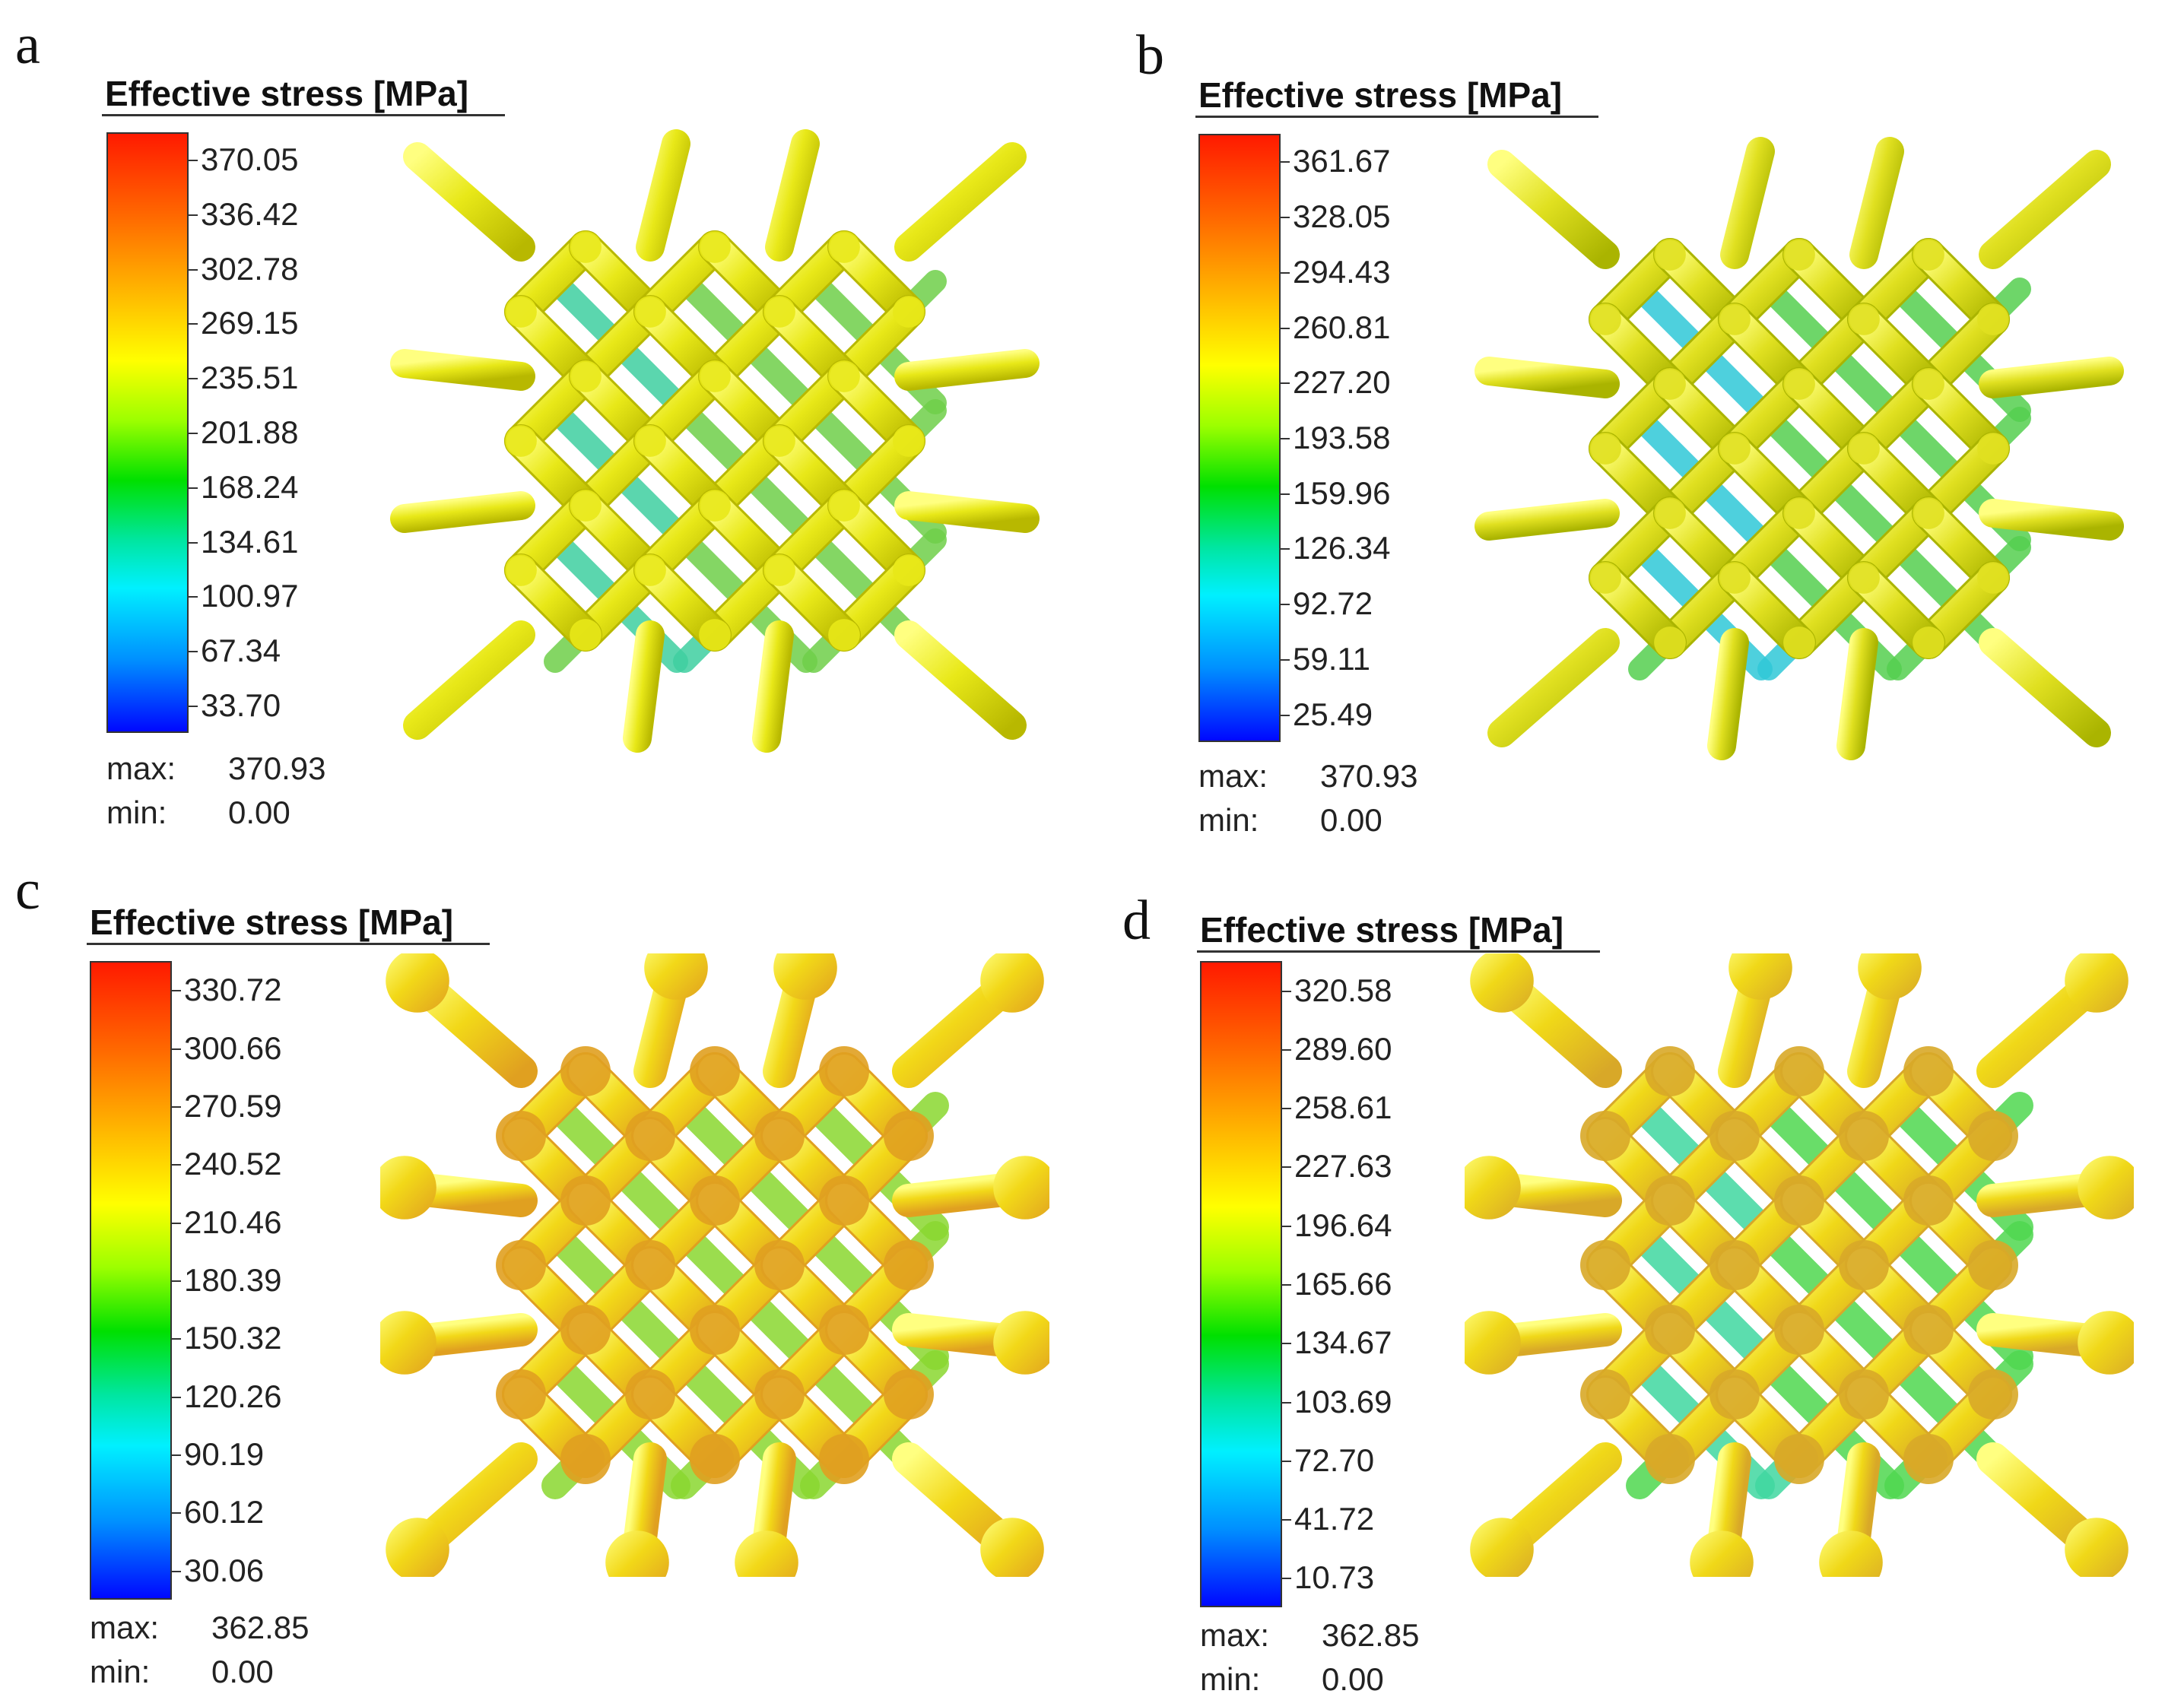 The width and height of the screenshot is (2184, 1697). Describe the element at coordinates (1343, 1284) in the screenshot. I see `colorbar-tick-label: 165.66` at that location.